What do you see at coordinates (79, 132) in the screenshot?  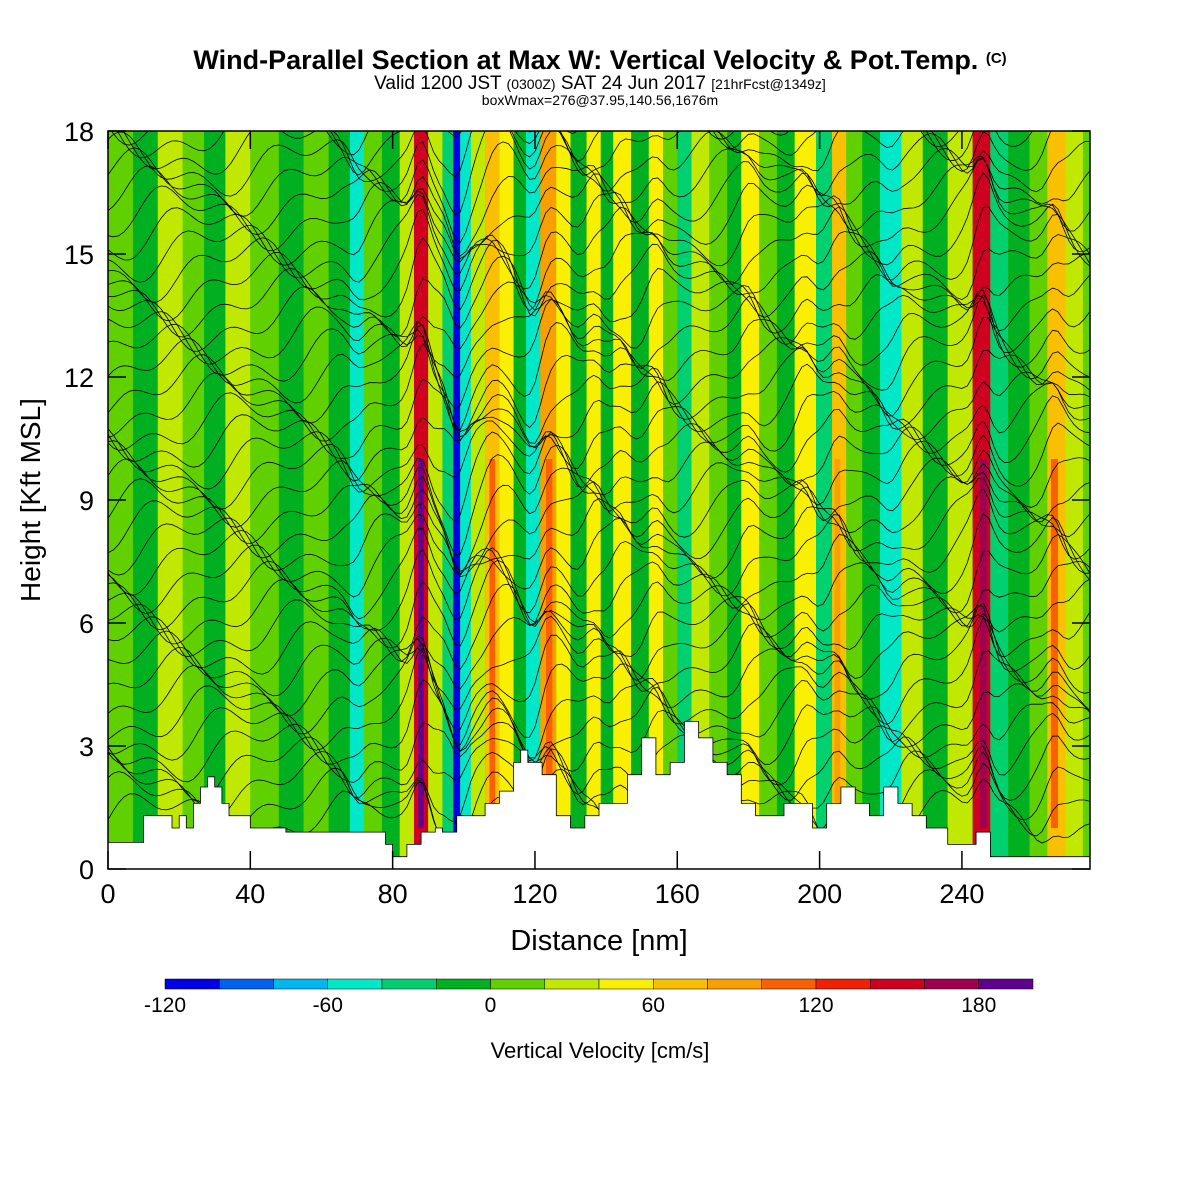 I see `y-tick-label: 18` at bounding box center [79, 132].